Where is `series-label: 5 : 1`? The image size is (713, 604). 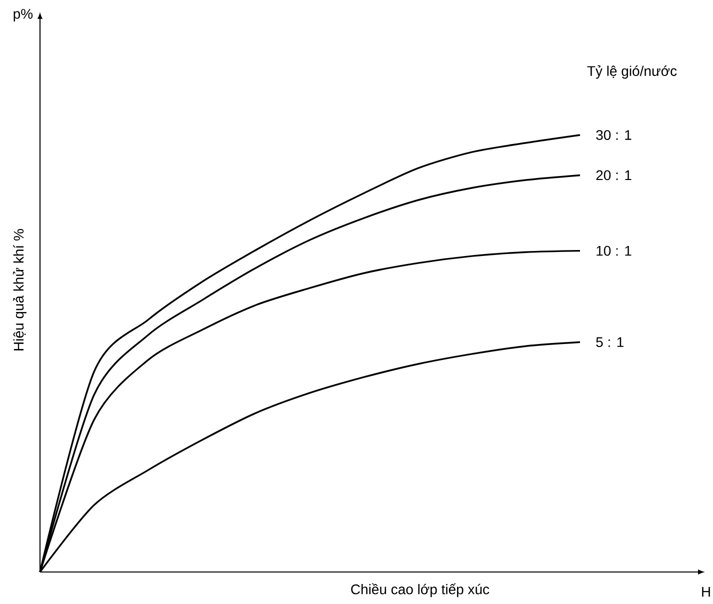
series-label: 5 : 1 is located at coordinates (610, 342).